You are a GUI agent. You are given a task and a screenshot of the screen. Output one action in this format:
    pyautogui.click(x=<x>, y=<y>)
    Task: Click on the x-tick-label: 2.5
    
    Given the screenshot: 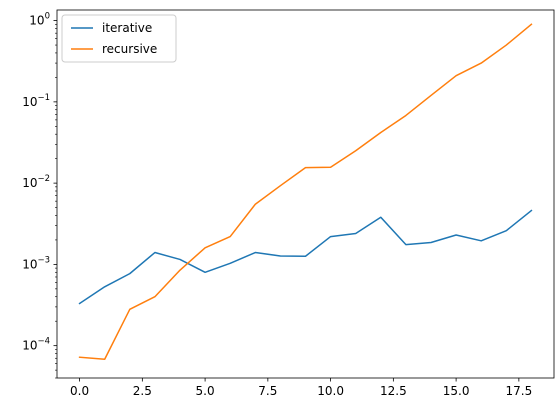 What is the action you would take?
    pyautogui.click(x=142, y=391)
    